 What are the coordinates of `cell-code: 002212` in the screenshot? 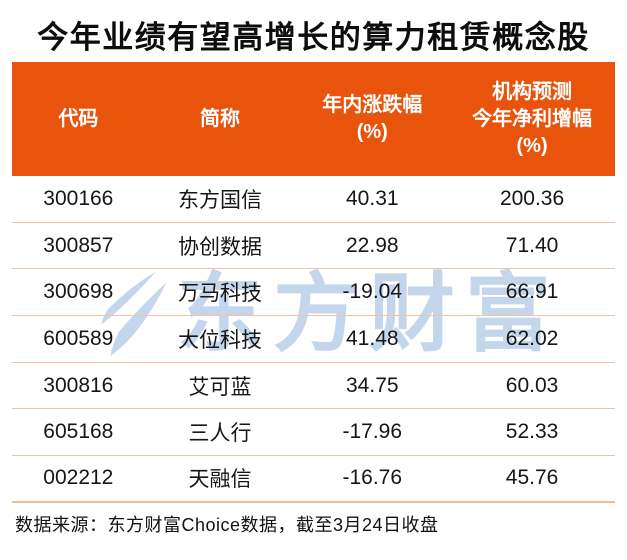 It's located at (78, 478).